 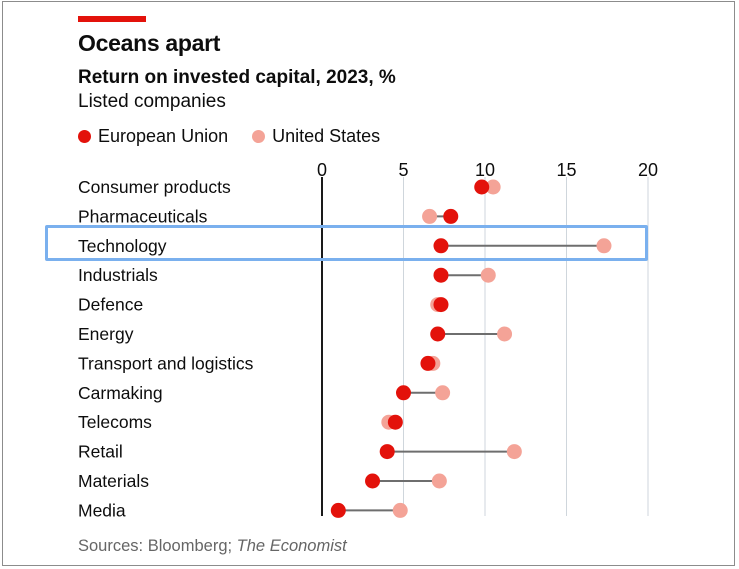 What do you see at coordinates (485, 170) in the screenshot?
I see `x-tick-label: 10` at bounding box center [485, 170].